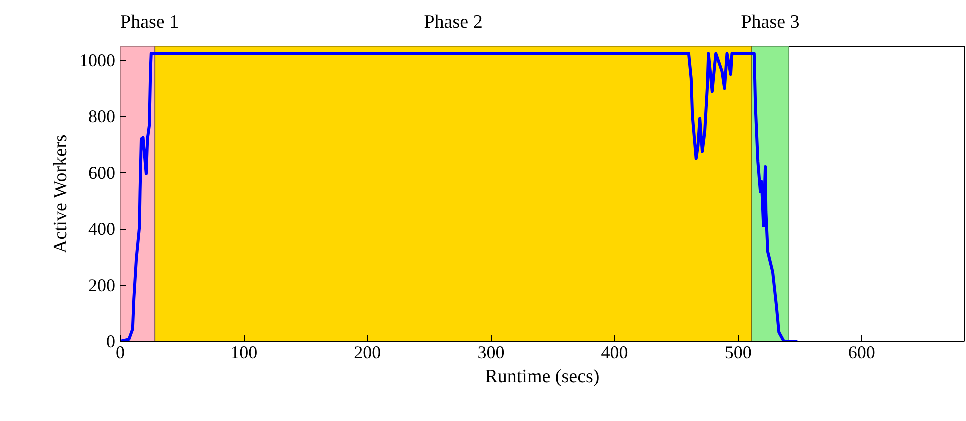 Image resolution: width=966 pixels, height=421 pixels. What do you see at coordinates (614, 352) in the screenshot?
I see `x-tick-label: 400` at bounding box center [614, 352].